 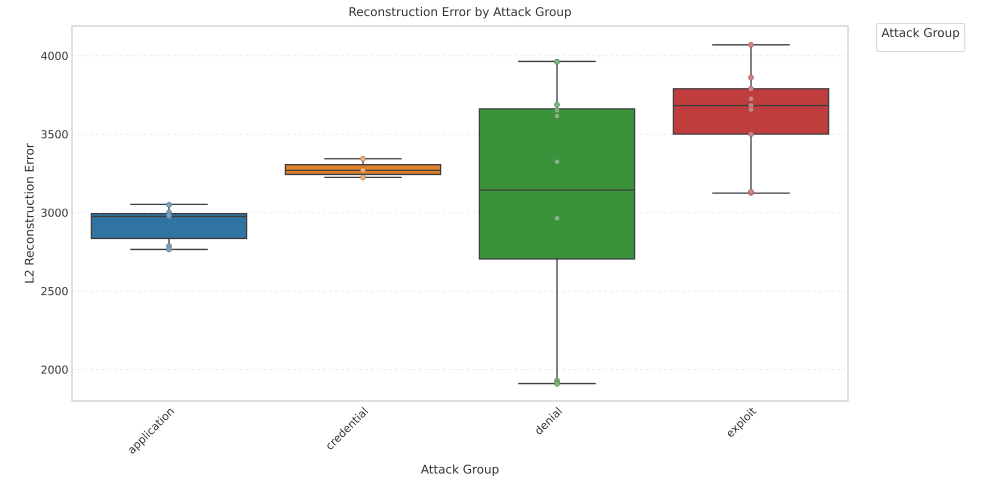 I want to click on y-tick-label: 2500, so click(x=54, y=291).